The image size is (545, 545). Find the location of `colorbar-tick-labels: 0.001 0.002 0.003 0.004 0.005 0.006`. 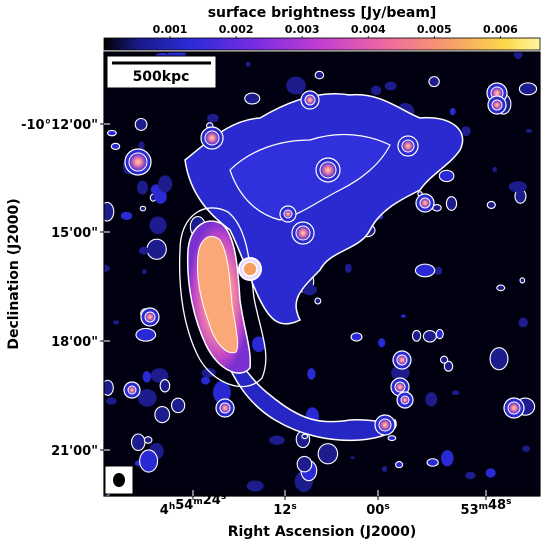

colorbar-tick-labels: 0.001 0.002 0.003 0.004 0.005 0.006 is located at coordinates (335, 30).